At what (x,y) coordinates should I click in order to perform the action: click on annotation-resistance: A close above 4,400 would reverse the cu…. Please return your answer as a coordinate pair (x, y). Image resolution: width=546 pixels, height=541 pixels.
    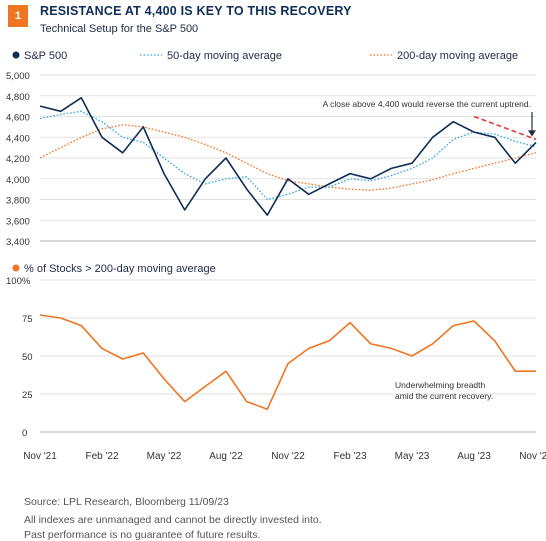
    Looking at the image, I should click on (427, 104).